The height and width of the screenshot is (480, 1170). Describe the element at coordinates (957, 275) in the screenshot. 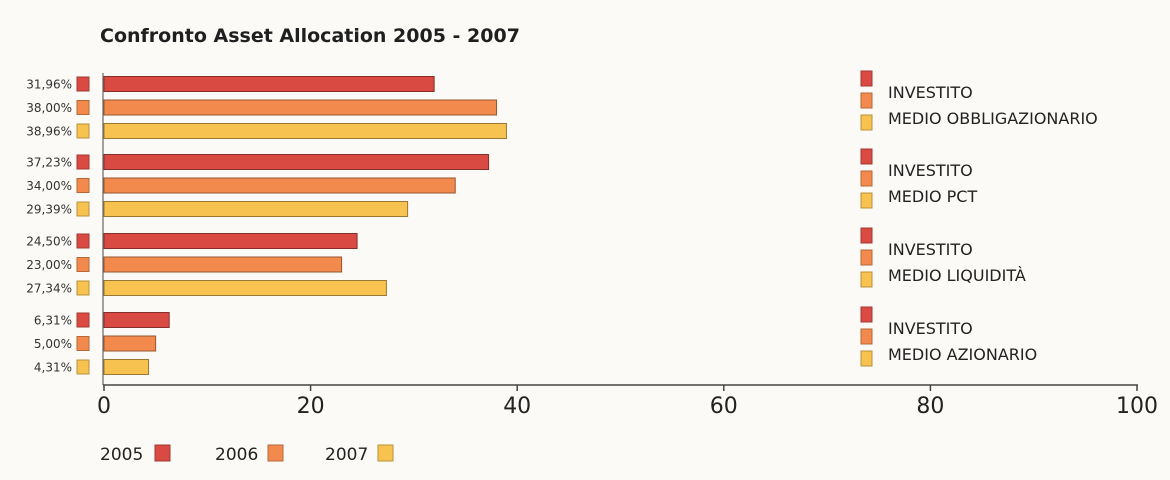

I see `group-label-line2: MEDIO LIQUIDITÀ` at that location.